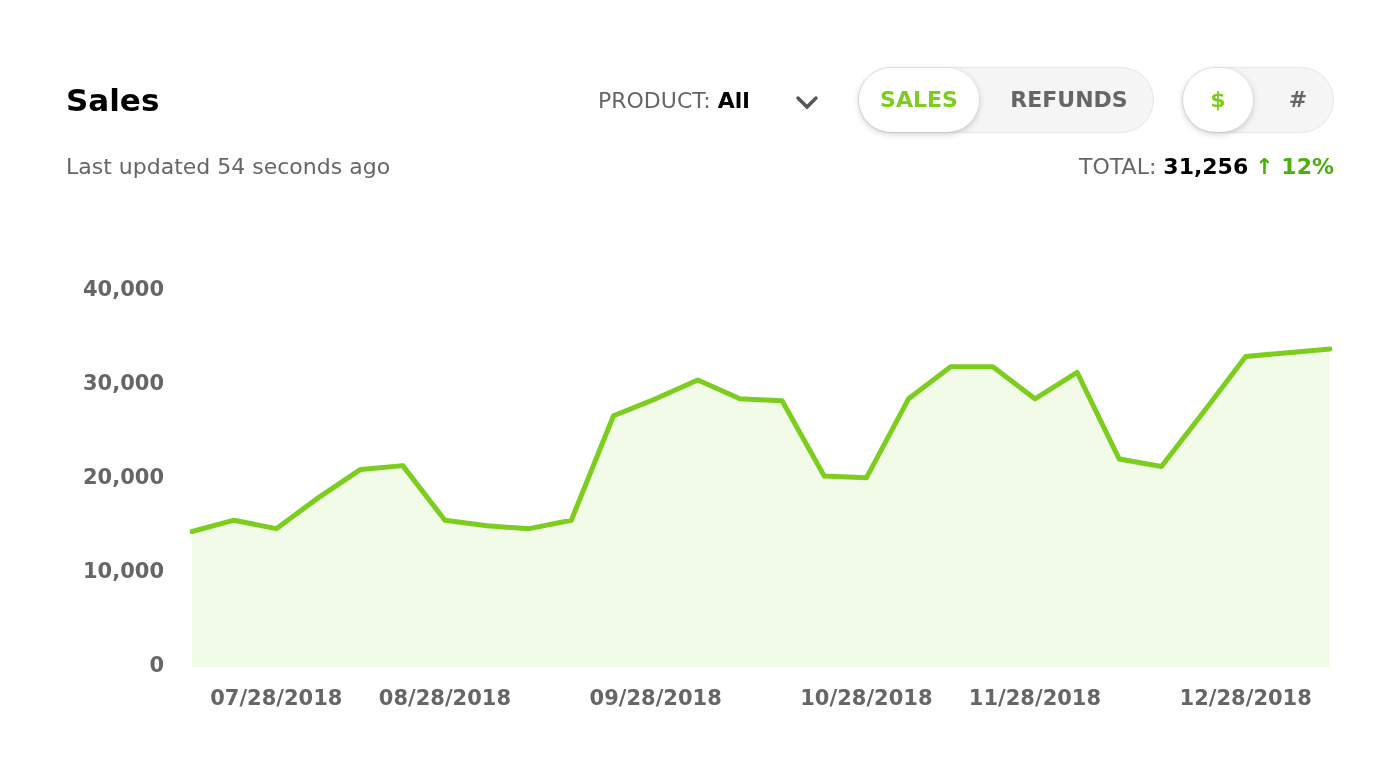 The height and width of the screenshot is (784, 1400). What do you see at coordinates (276, 698) in the screenshot?
I see `x-tick-label: 07/28/2018` at bounding box center [276, 698].